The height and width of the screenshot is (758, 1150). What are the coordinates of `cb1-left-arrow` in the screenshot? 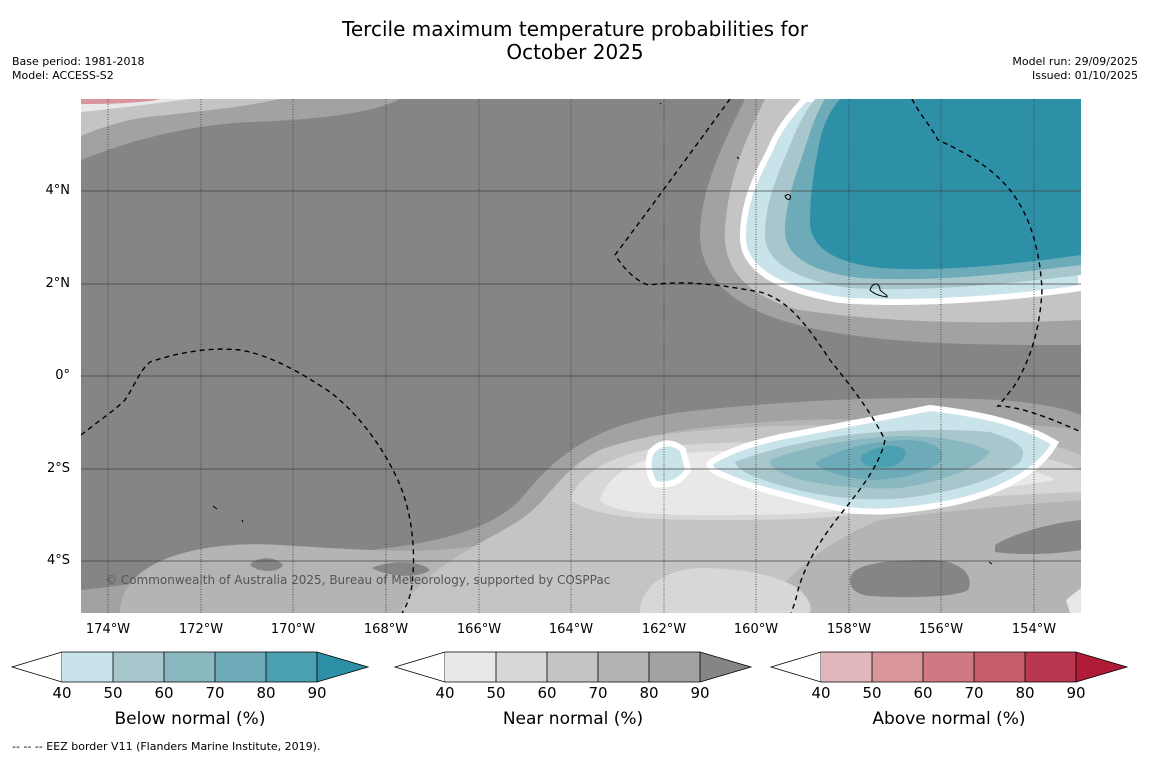 It's located at (36, 667).